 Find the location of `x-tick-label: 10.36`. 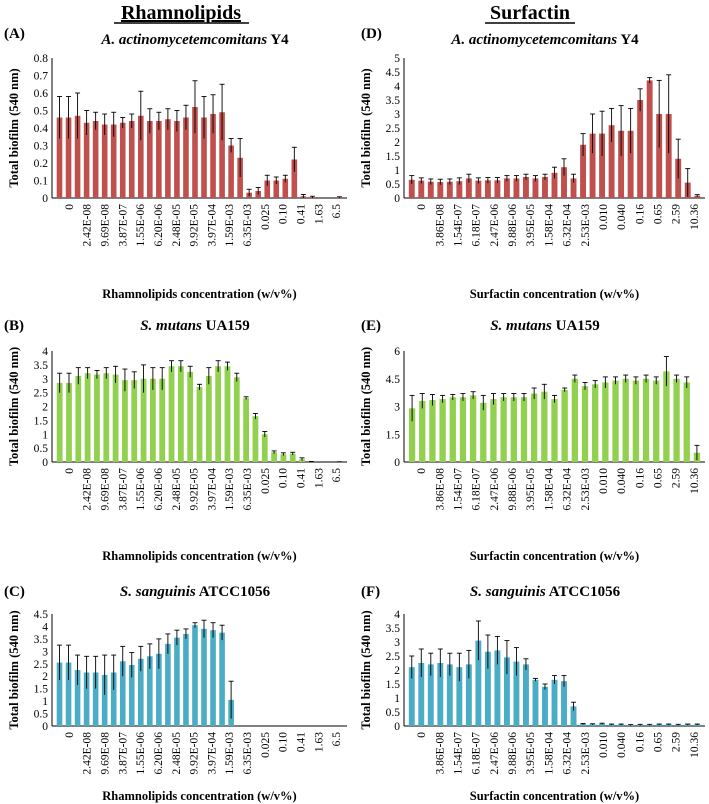

x-tick-label: 10.36 is located at coordinates (695, 745).